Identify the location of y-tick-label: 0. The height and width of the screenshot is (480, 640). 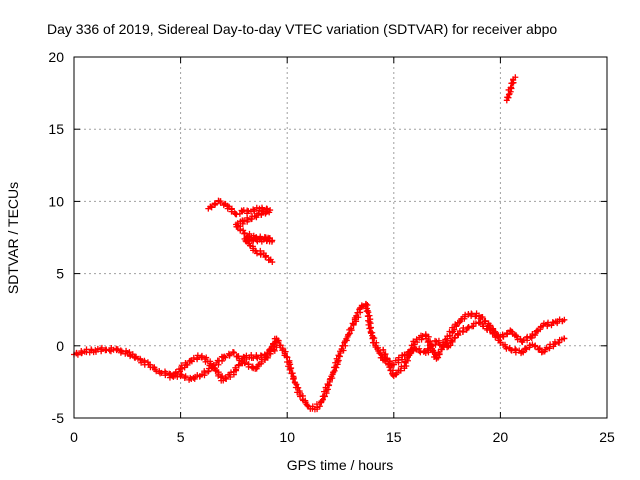
(60, 346).